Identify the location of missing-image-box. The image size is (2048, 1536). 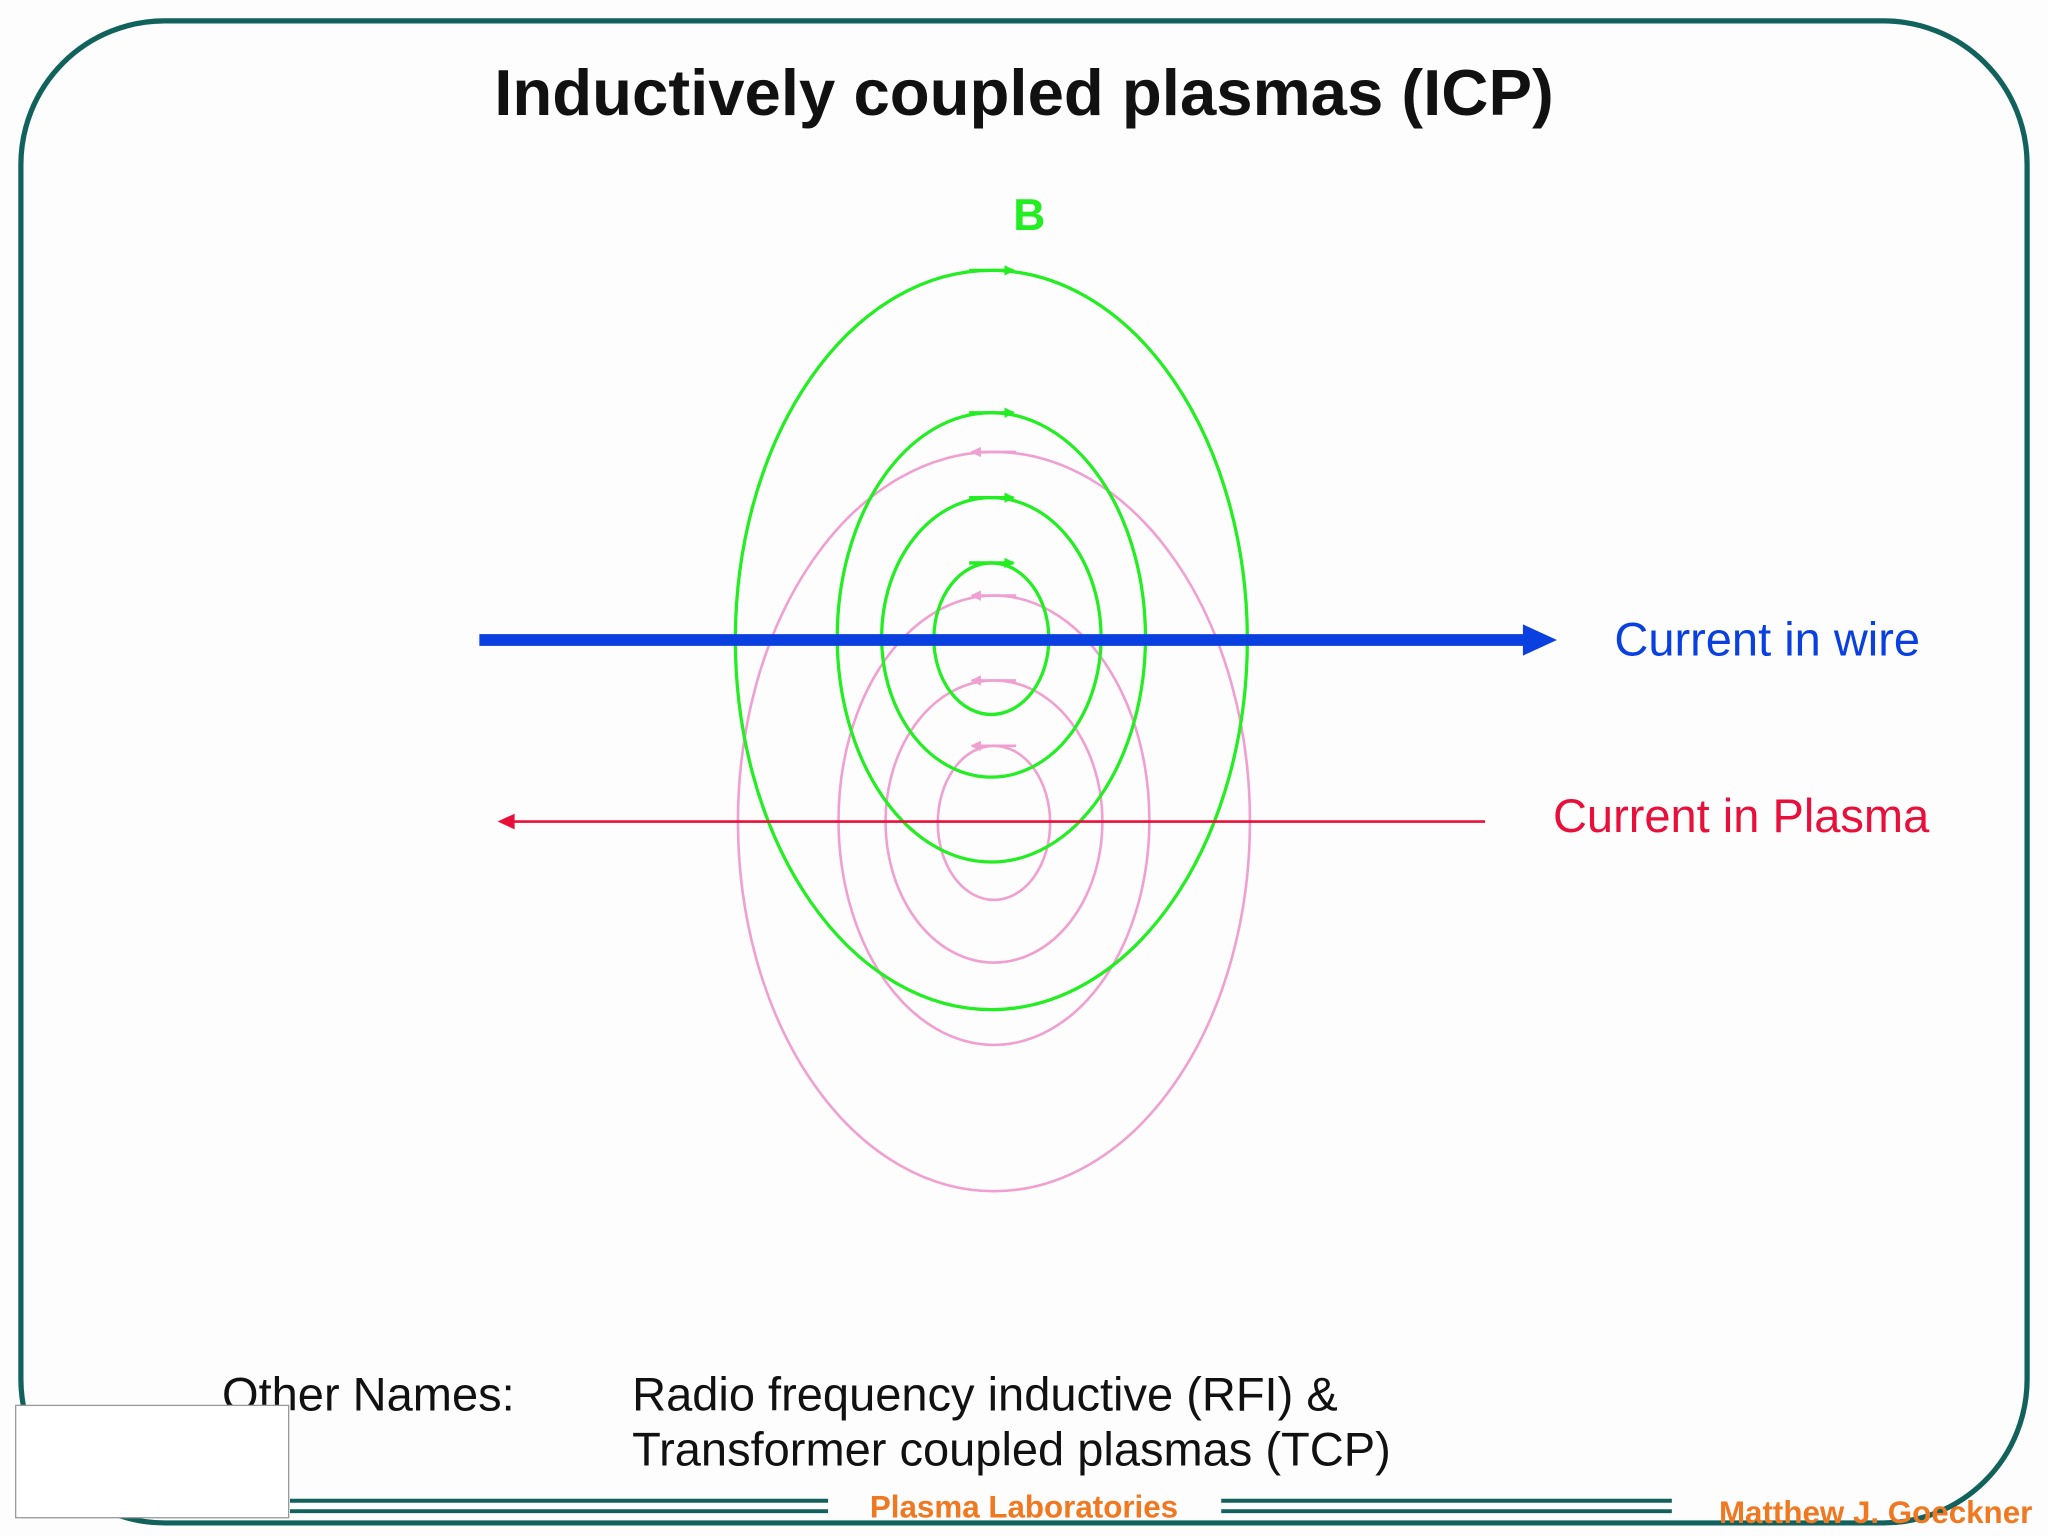
(152, 1461).